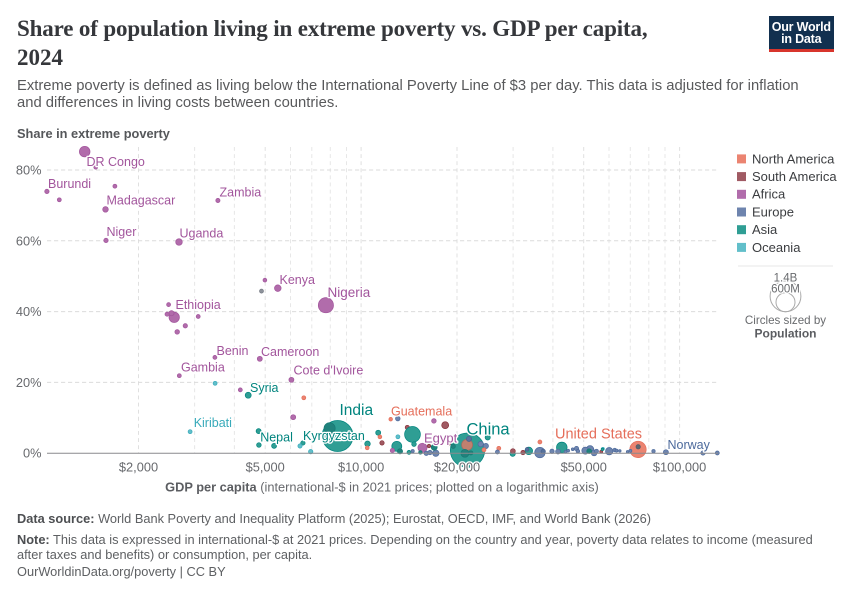 This screenshot has height=600, width=850. What do you see at coordinates (776, 247) in the screenshot?
I see `svg-text: Oceania` at bounding box center [776, 247].